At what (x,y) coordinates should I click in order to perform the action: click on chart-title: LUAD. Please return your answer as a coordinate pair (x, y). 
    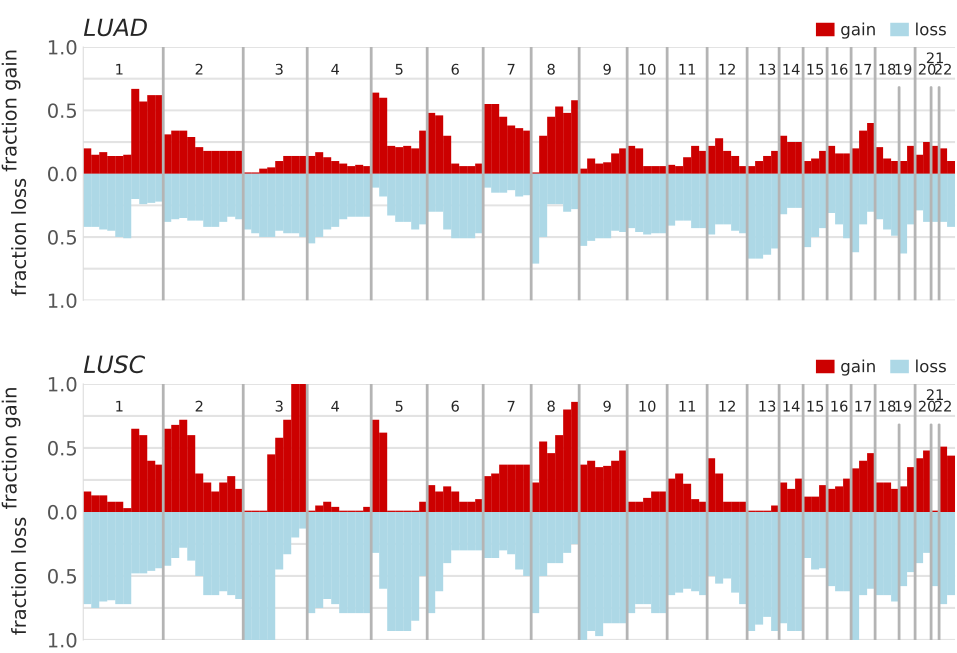
    Looking at the image, I should click on (115, 27).